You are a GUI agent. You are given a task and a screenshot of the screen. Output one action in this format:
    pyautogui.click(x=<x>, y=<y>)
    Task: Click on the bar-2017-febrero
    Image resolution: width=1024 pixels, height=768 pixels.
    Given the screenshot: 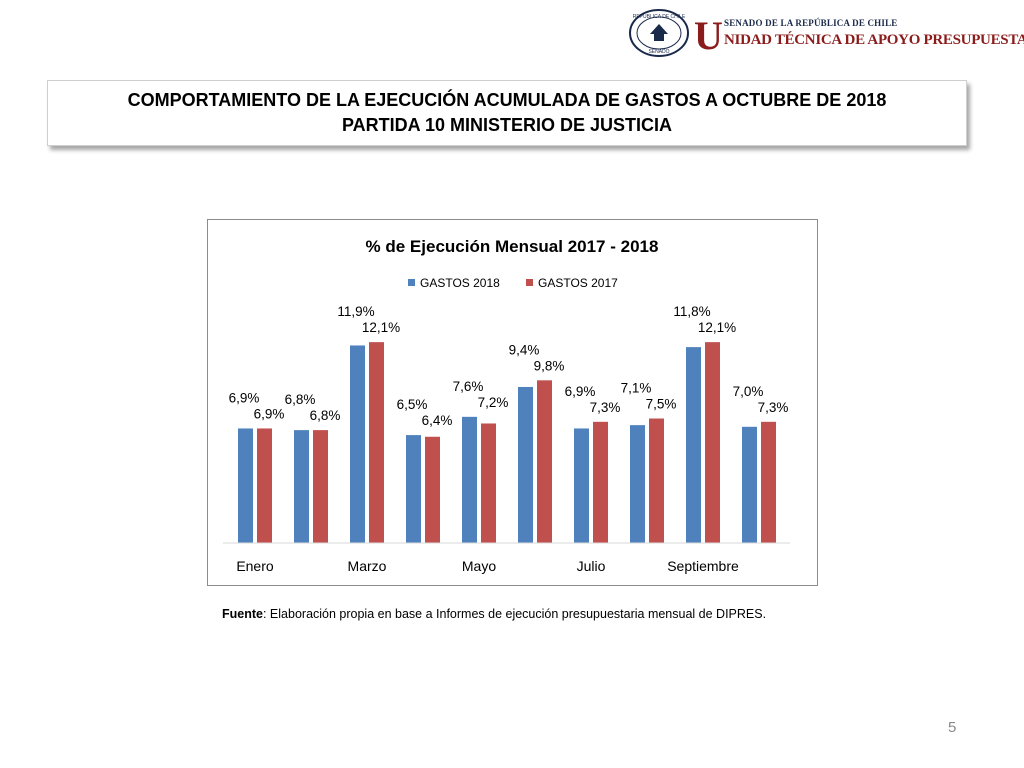 What is the action you would take?
    pyautogui.click(x=320, y=486)
    